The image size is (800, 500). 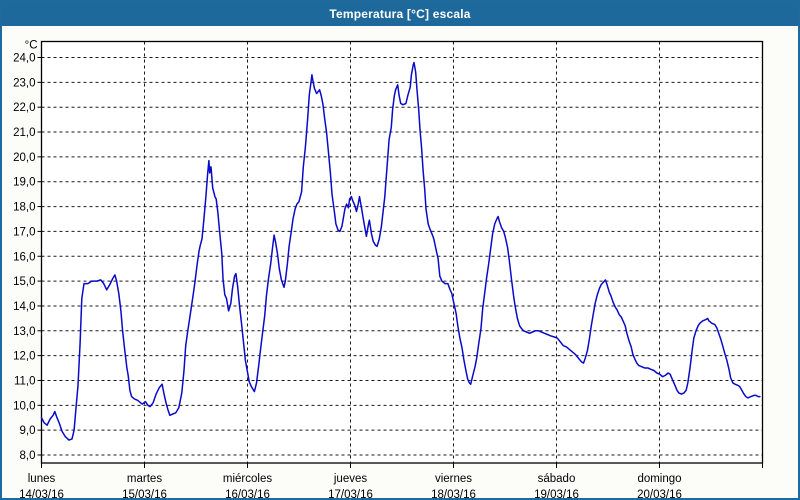 I want to click on y-tick-label: 16,0, so click(x=24, y=257).